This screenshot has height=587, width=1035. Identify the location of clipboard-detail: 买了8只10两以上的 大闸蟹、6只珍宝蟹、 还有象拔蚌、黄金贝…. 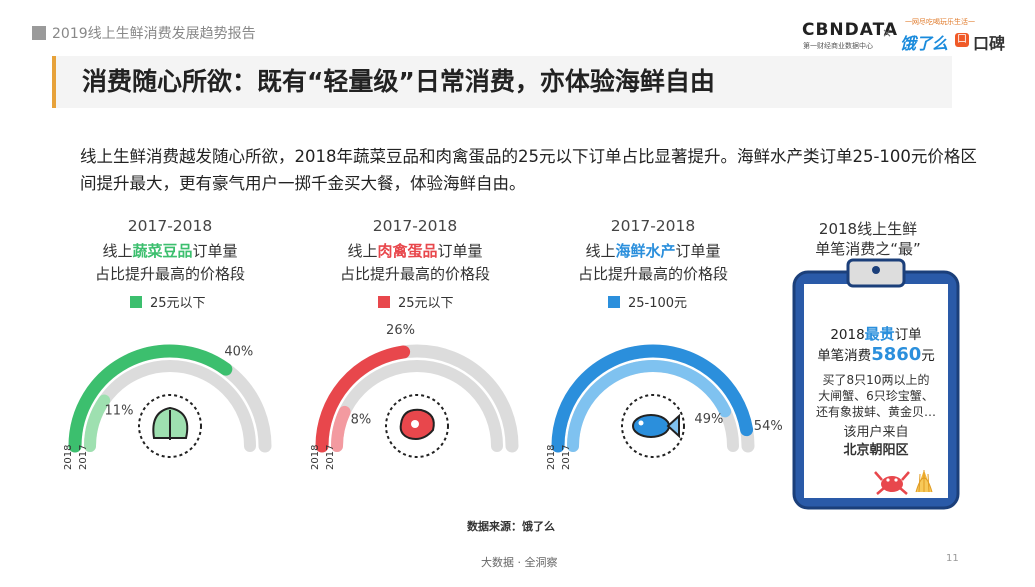
(876, 396).